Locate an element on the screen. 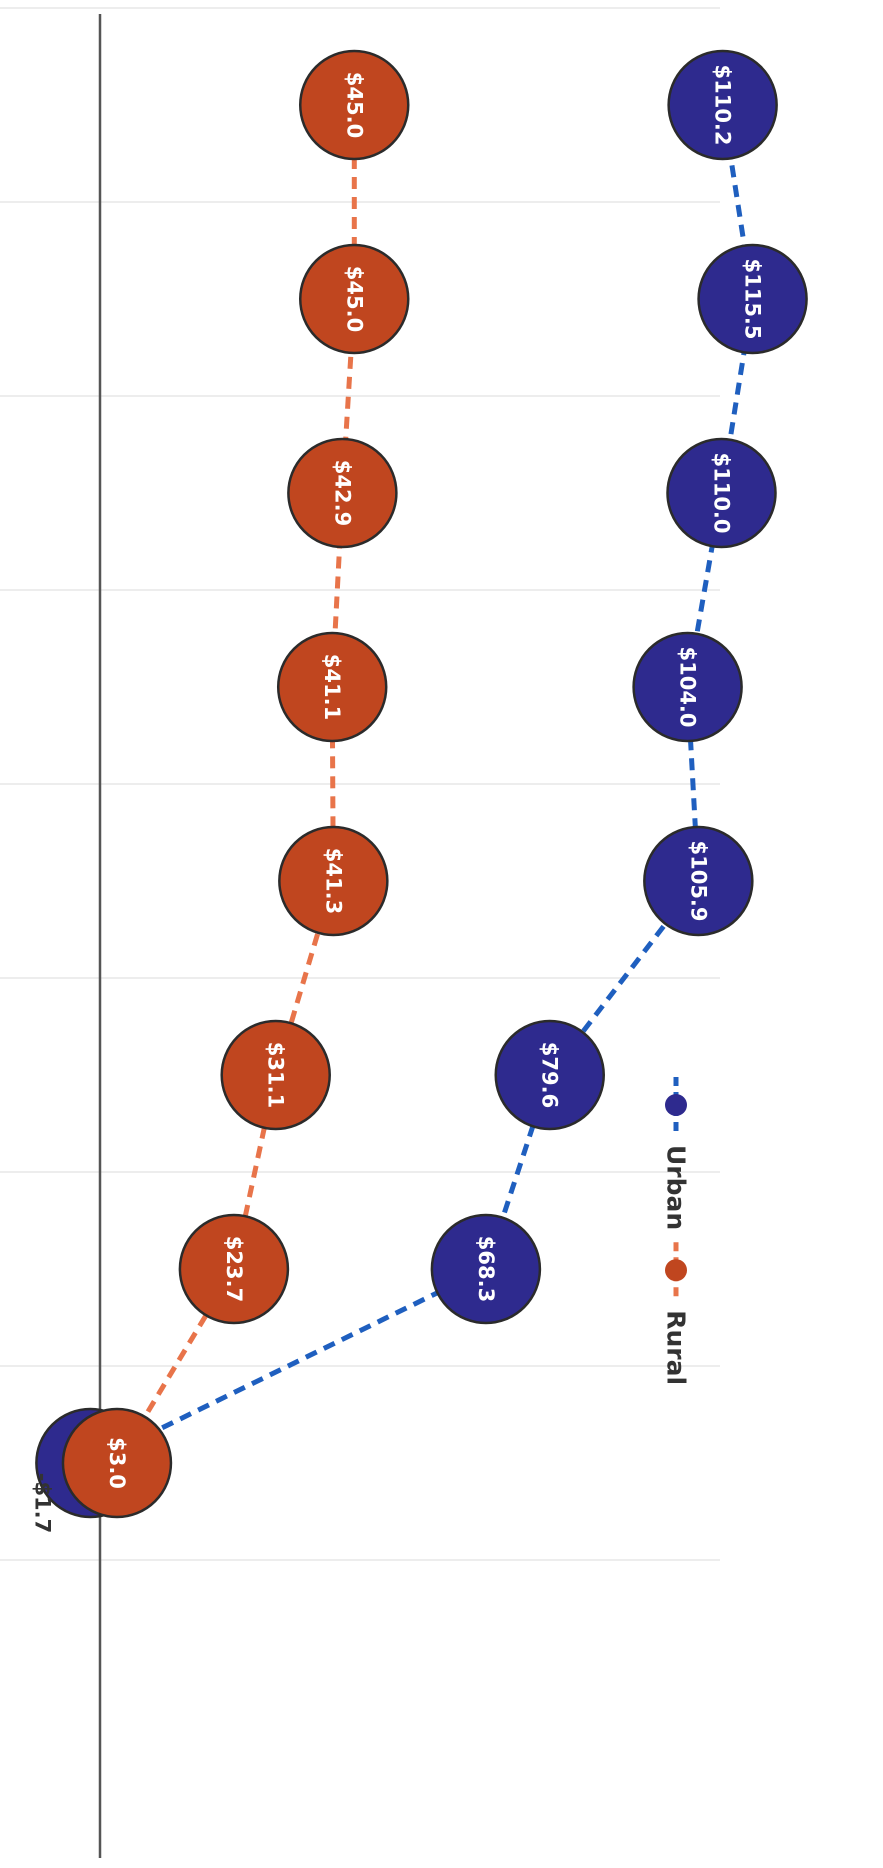  legend-item-urban: Urban is located at coordinates (676, 1153).